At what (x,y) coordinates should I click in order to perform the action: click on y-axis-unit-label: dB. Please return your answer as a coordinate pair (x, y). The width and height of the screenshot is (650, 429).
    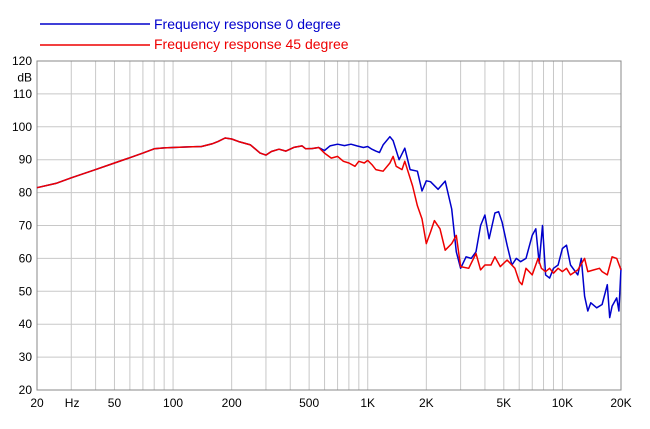
    Looking at the image, I should click on (24, 77).